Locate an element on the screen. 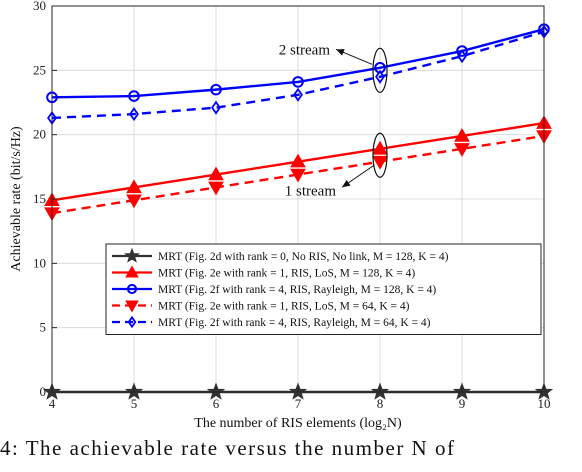 This screenshot has height=472, width=582. x-tick-label: 5 is located at coordinates (134, 403).